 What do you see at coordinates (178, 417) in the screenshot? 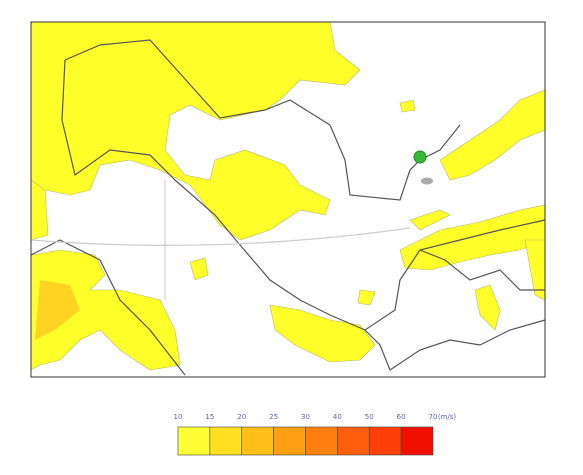
I see `legend-tick-label: 10` at bounding box center [178, 417].